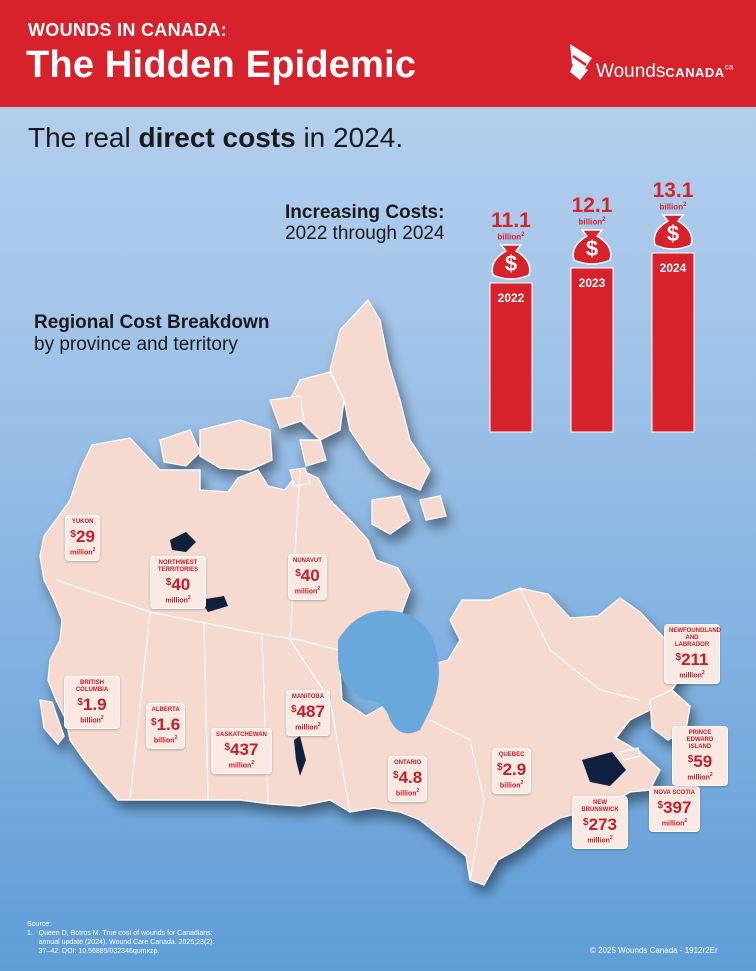 The image size is (756, 971). Describe the element at coordinates (654, 950) in the screenshot. I see `copyright: © 2025 Wounds Canada - 1912r2Er` at that location.